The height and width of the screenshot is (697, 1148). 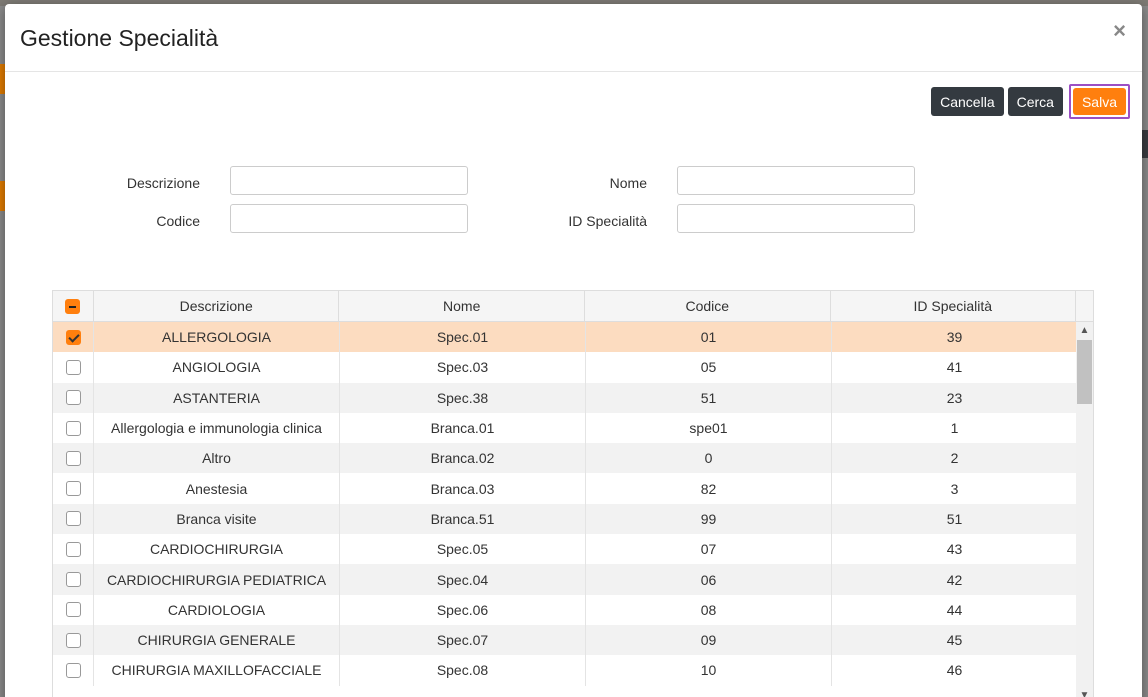 I want to click on close-icon: ×, so click(x=1119, y=30).